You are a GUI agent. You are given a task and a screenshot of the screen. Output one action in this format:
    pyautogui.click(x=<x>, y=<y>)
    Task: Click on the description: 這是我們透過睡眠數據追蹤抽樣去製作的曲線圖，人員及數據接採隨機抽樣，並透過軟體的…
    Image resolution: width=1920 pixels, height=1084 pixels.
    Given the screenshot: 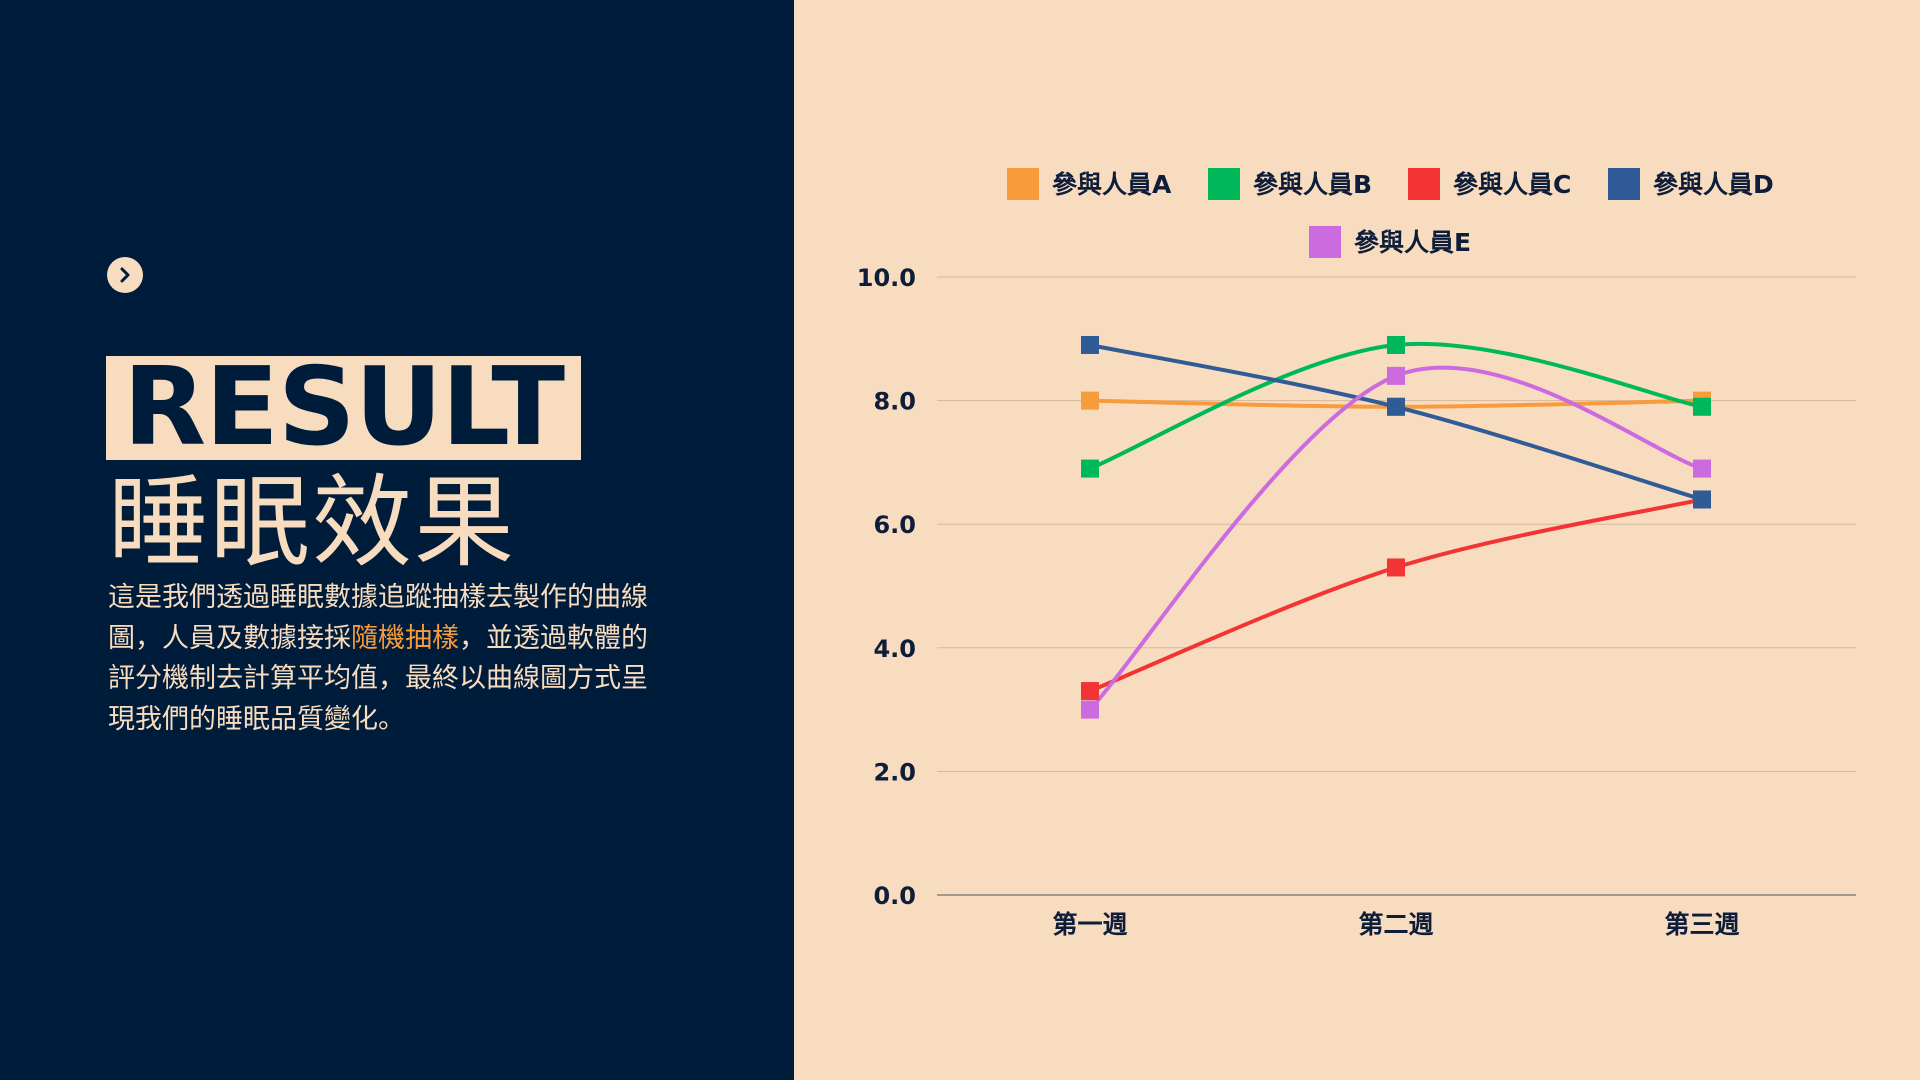 What is the action you would take?
    pyautogui.click(x=388, y=659)
    